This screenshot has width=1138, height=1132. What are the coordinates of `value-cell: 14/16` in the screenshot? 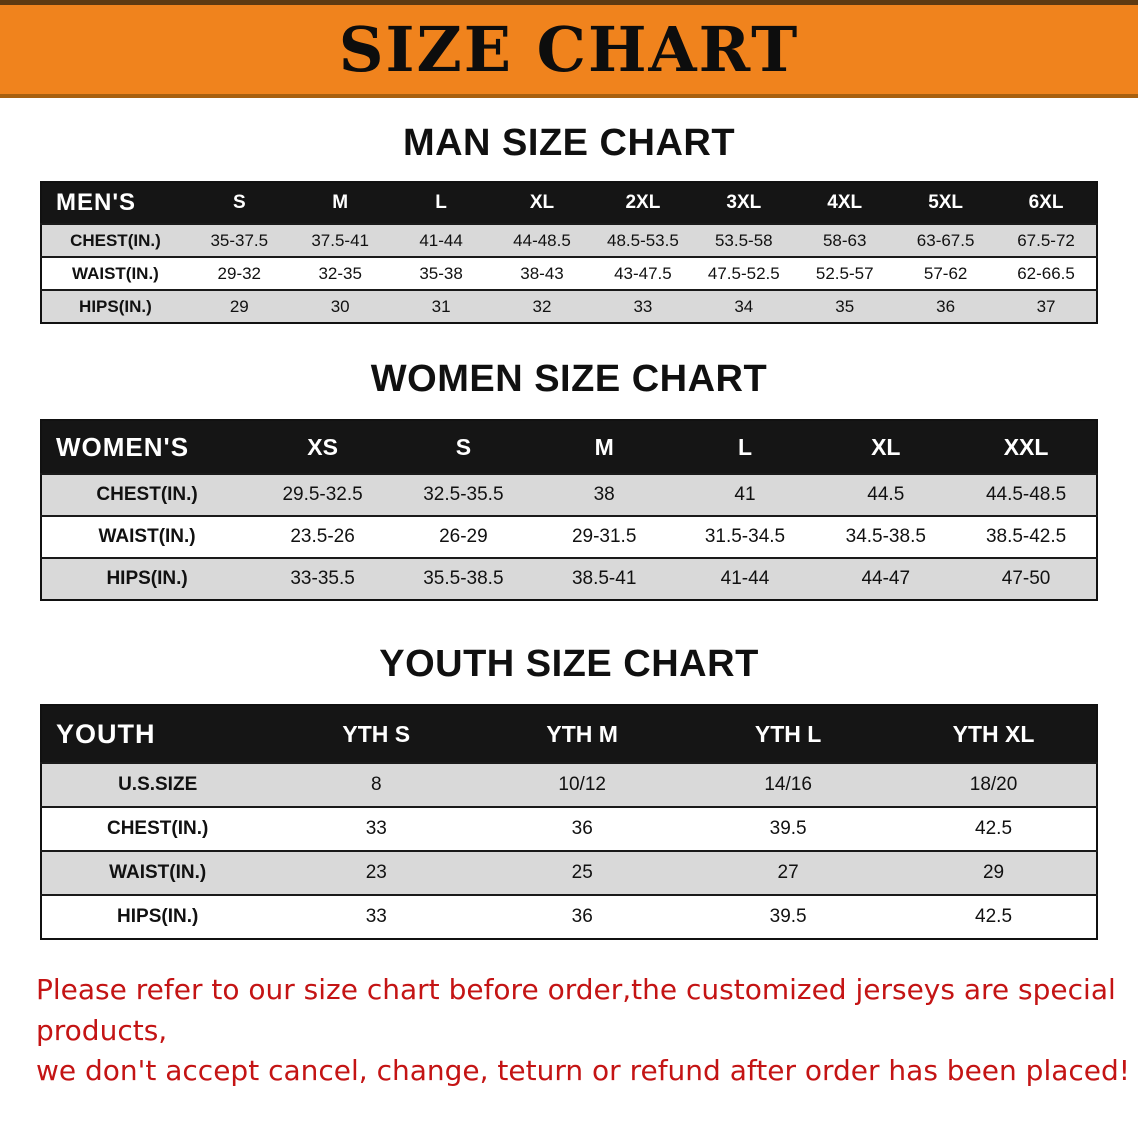 It's located at (788, 784).